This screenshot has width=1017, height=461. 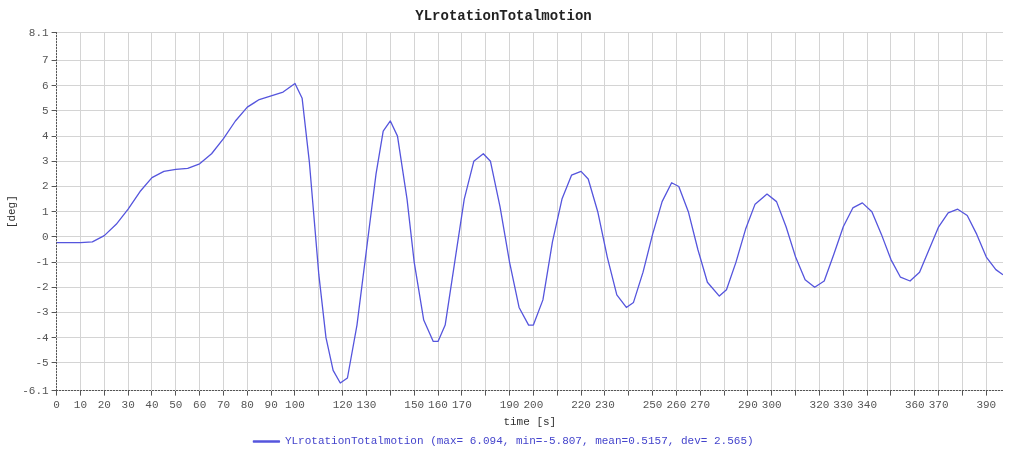 I want to click on y-tick-label: 4, so click(x=45, y=136).